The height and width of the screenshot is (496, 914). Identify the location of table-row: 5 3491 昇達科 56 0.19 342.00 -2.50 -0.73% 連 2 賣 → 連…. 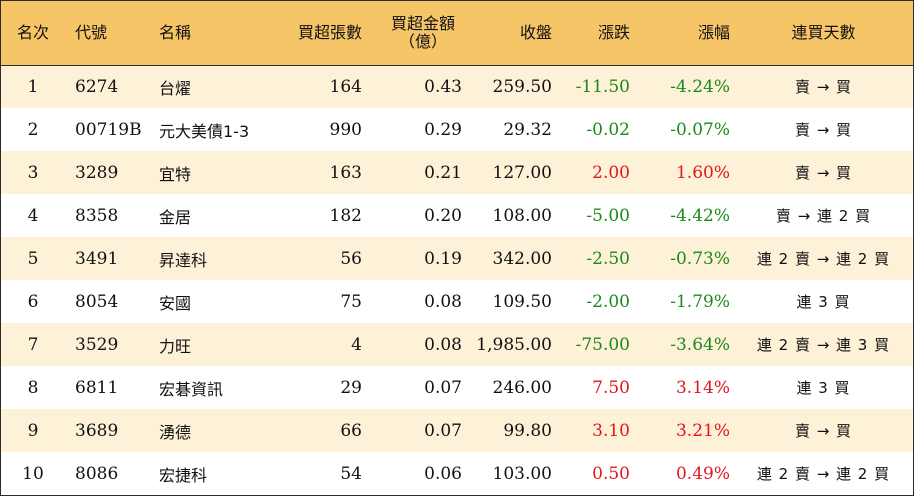
(457, 258).